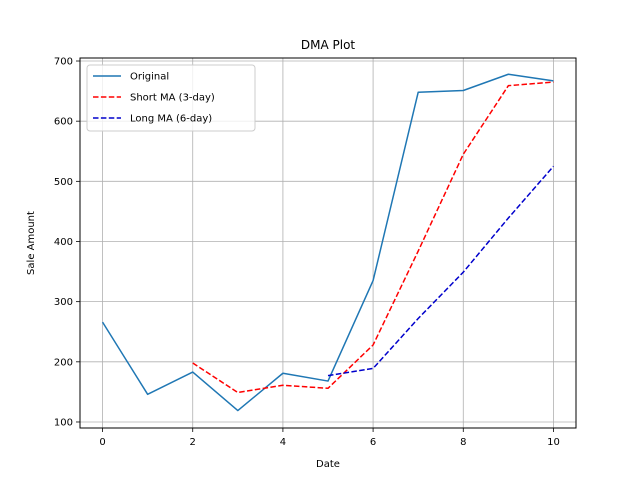 The width and height of the screenshot is (640, 480). Describe the element at coordinates (463, 442) in the screenshot. I see `x-tick-label: 8` at that location.